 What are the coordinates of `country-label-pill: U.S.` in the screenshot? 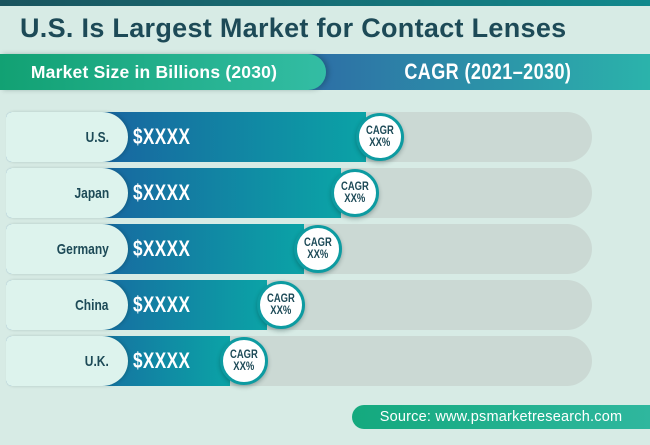 It's located at (67, 137).